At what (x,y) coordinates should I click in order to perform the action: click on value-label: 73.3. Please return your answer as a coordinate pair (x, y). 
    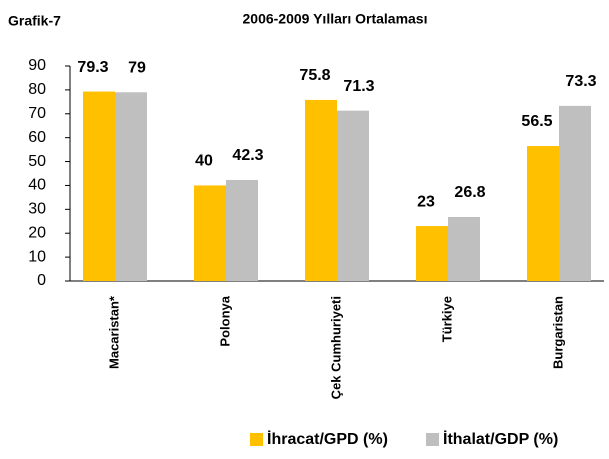
    Looking at the image, I should click on (580, 81).